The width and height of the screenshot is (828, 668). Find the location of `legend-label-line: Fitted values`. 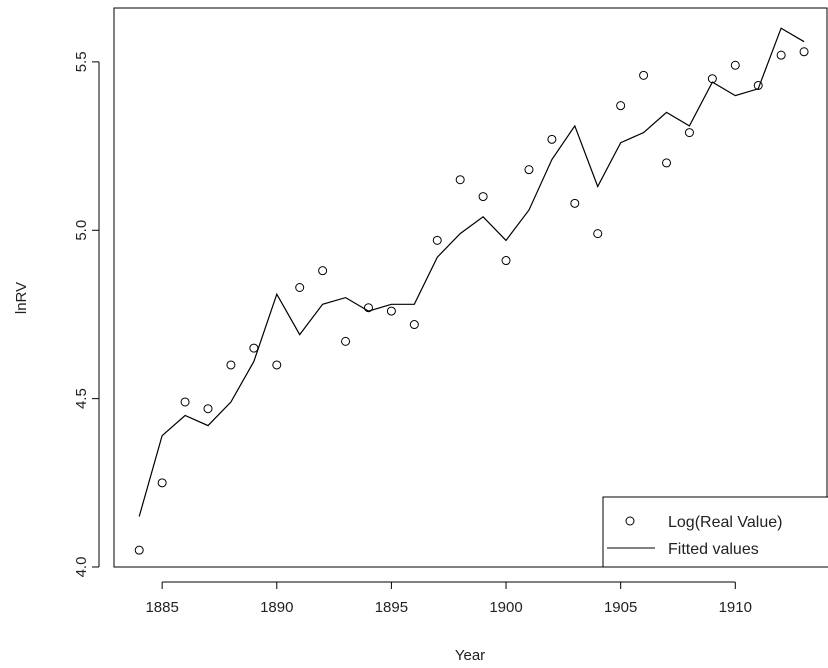

legend-label-line: Fitted values is located at coordinates (713, 549).